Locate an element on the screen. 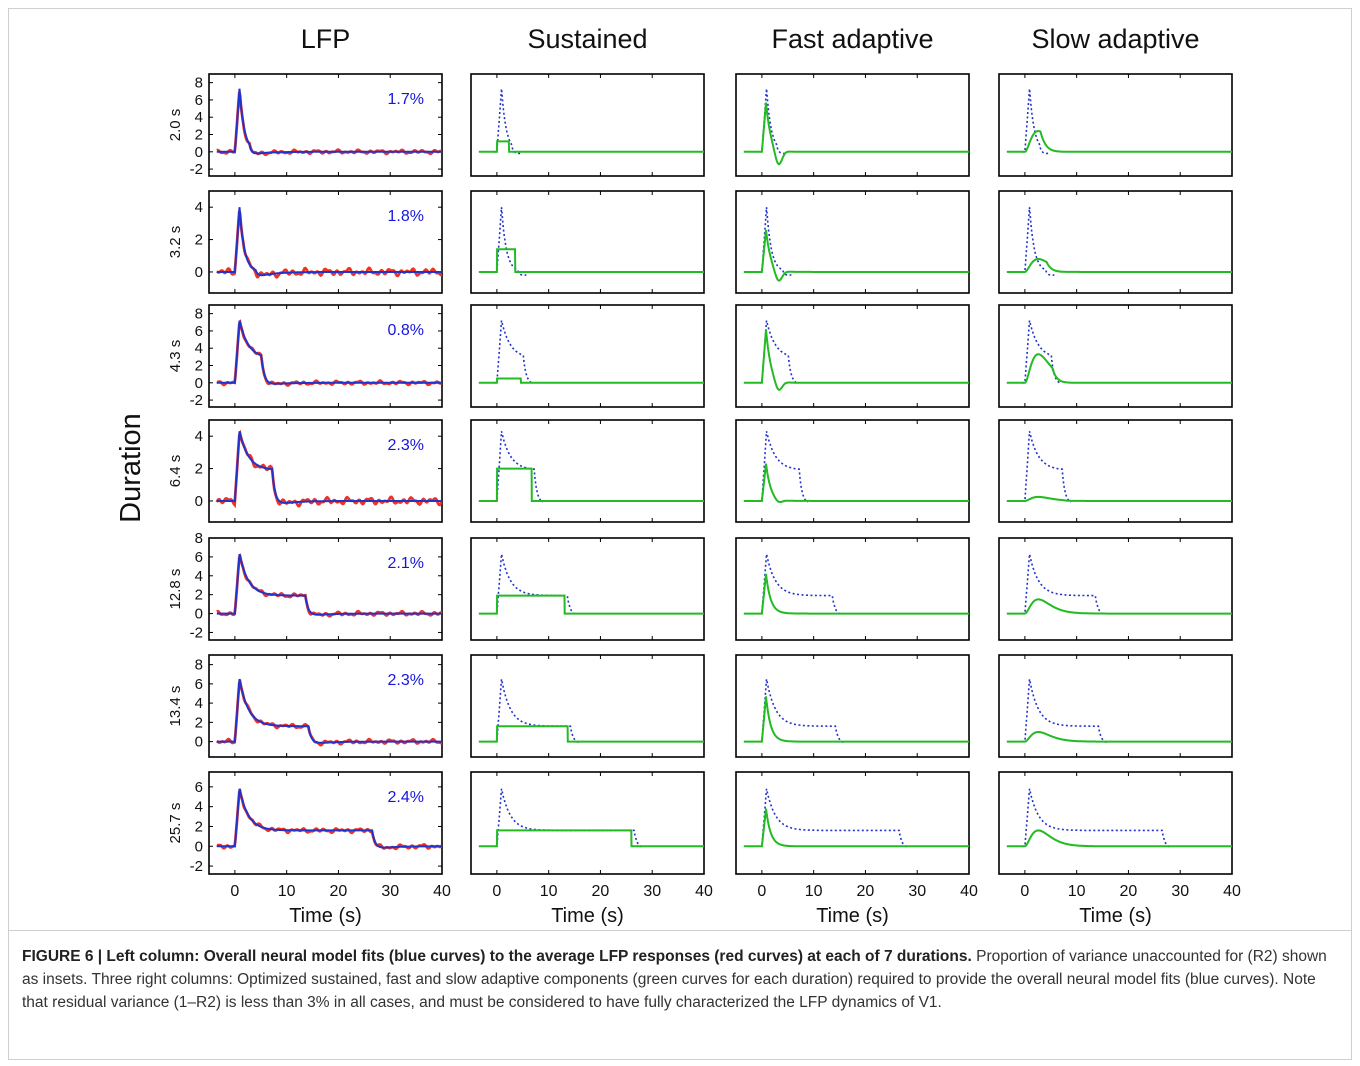  duration-label: 4.3 s is located at coordinates (175, 356).